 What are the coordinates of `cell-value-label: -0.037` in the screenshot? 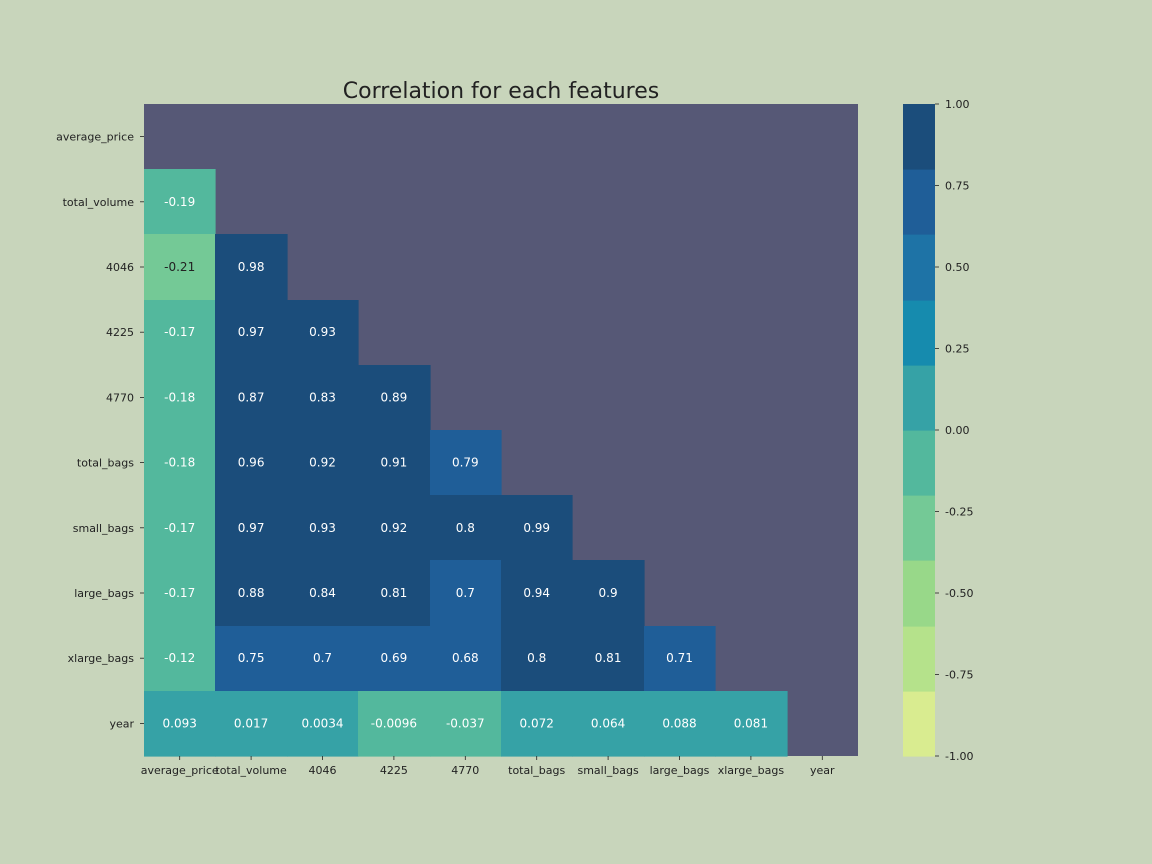 It's located at (465, 723).